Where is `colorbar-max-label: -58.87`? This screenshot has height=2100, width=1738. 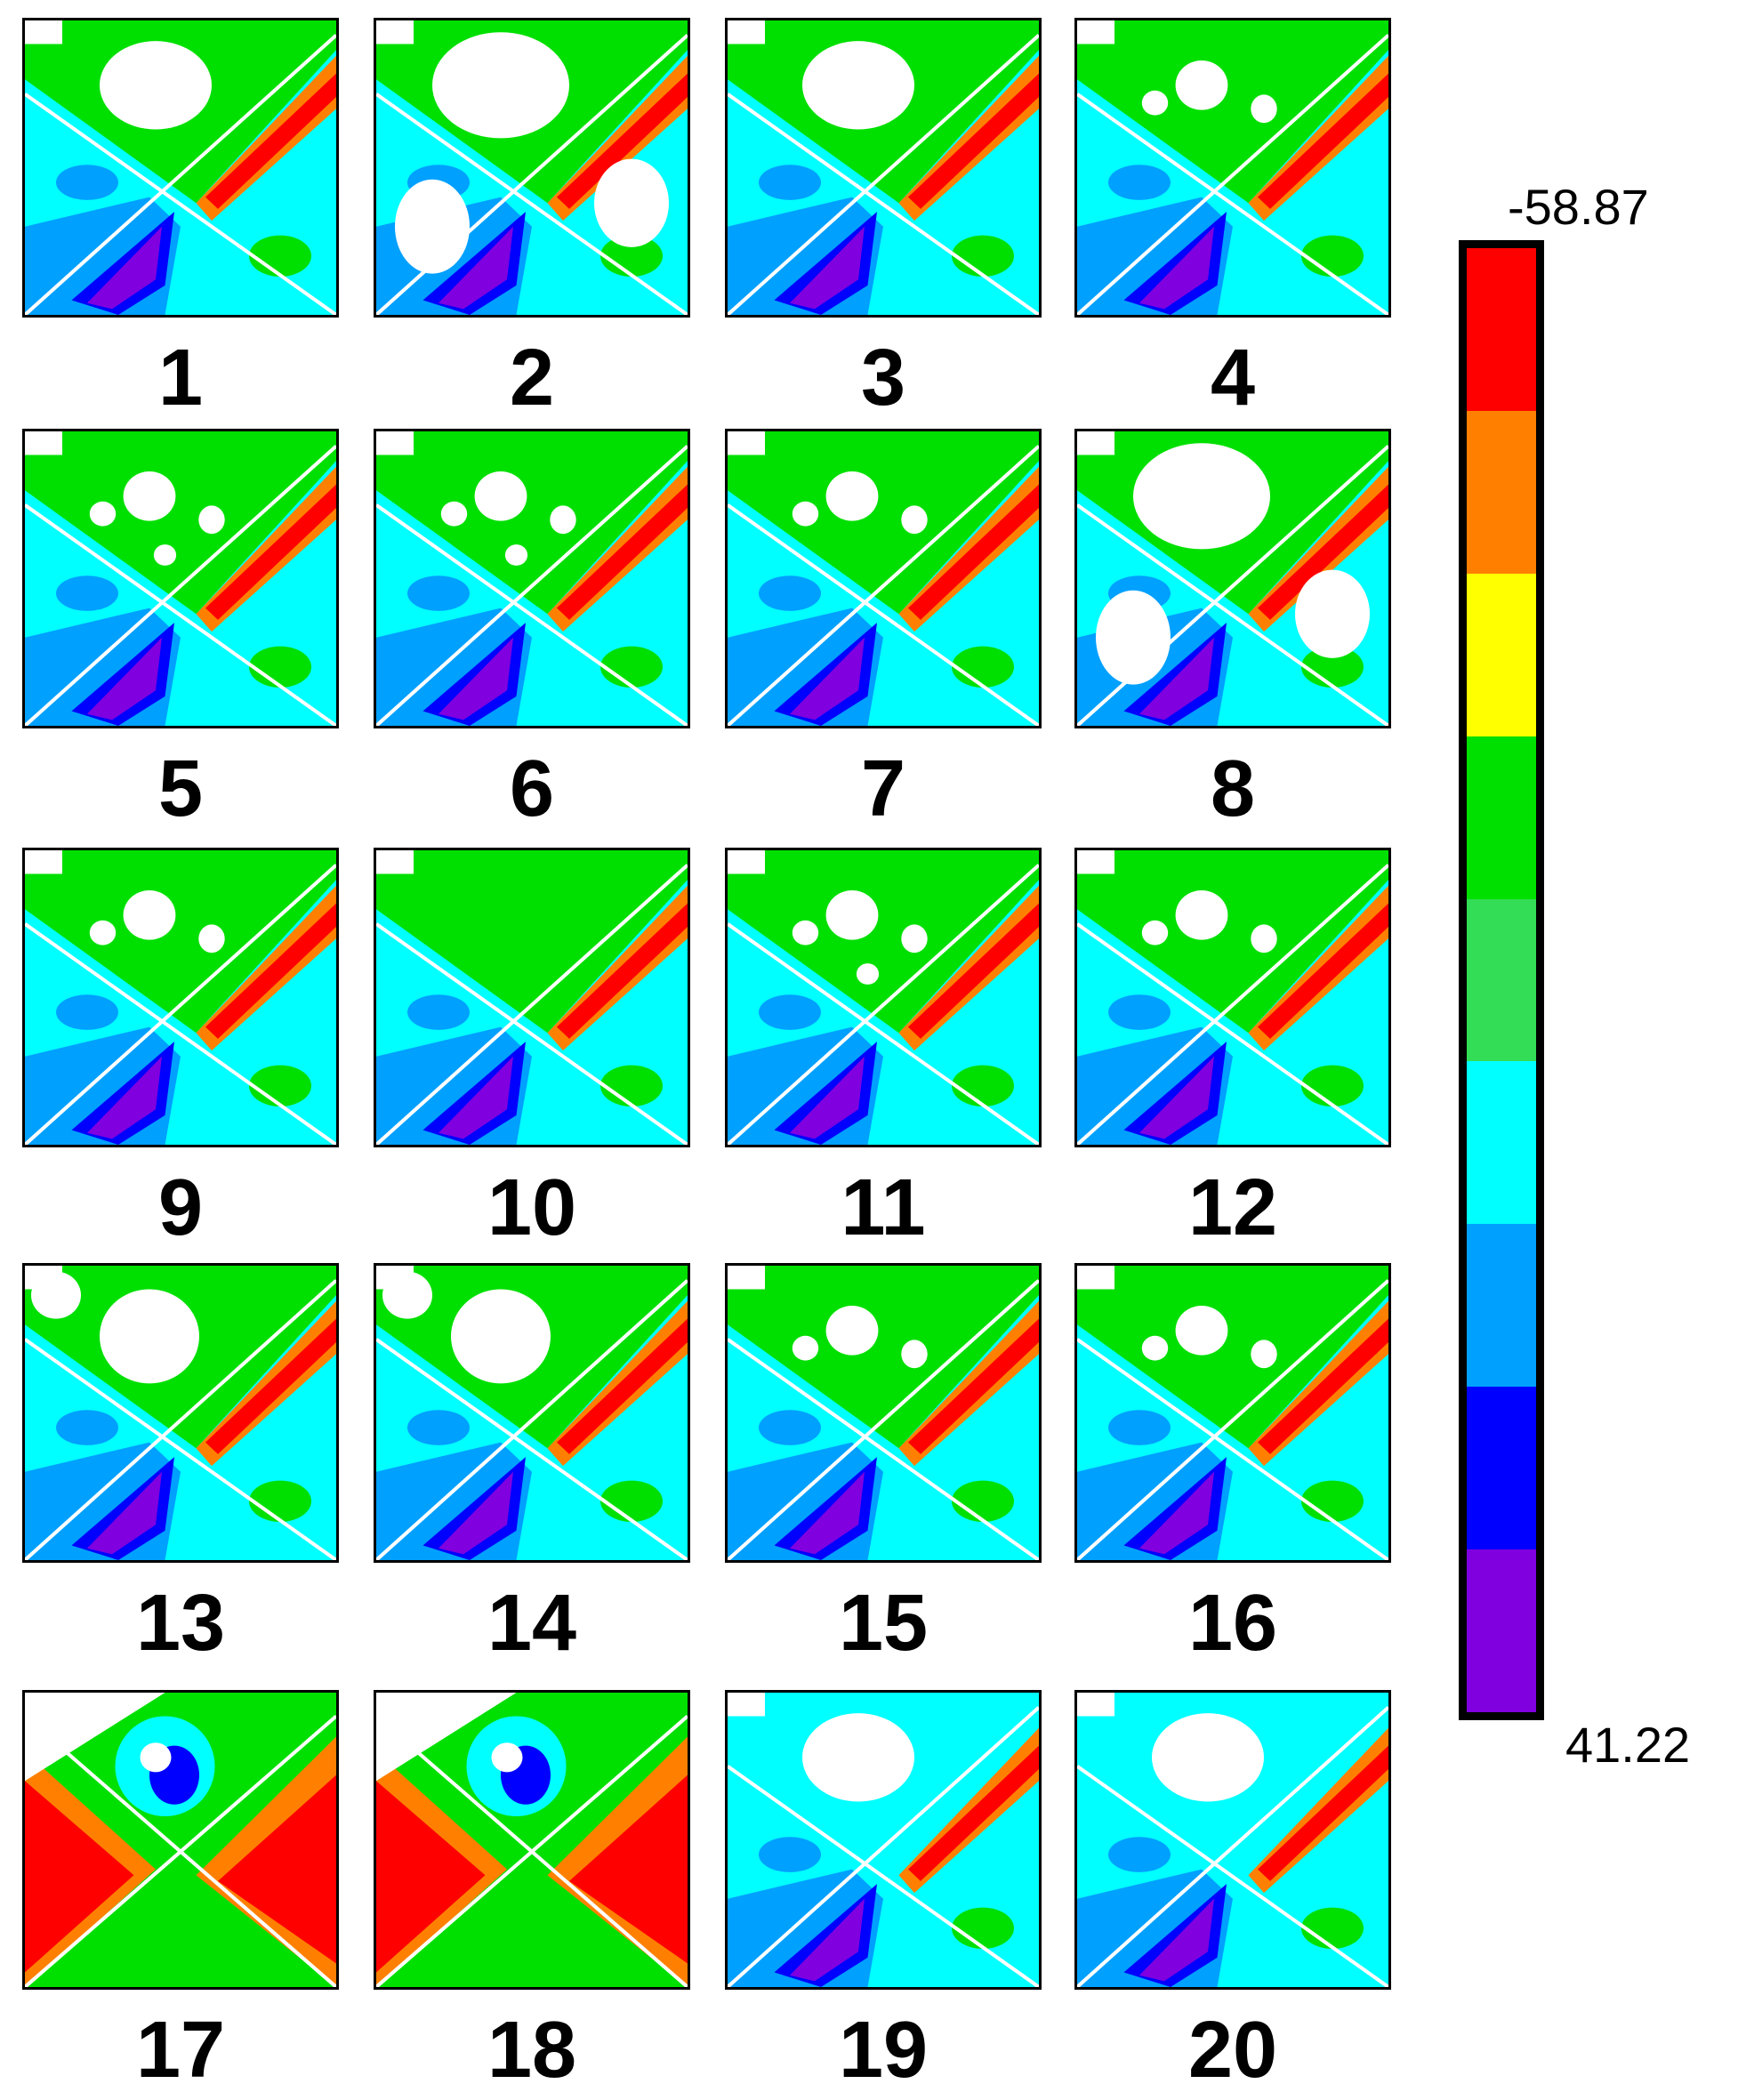 colorbar-max-label: -58.87 is located at coordinates (1578, 207).